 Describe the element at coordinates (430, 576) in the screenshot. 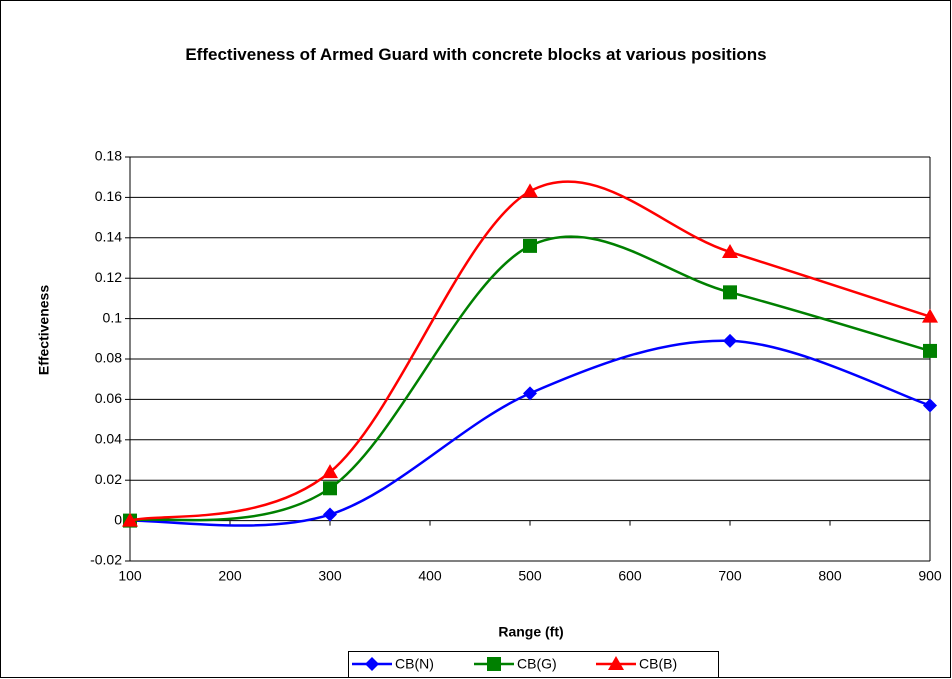

I see `x-tick-label: 400` at that location.